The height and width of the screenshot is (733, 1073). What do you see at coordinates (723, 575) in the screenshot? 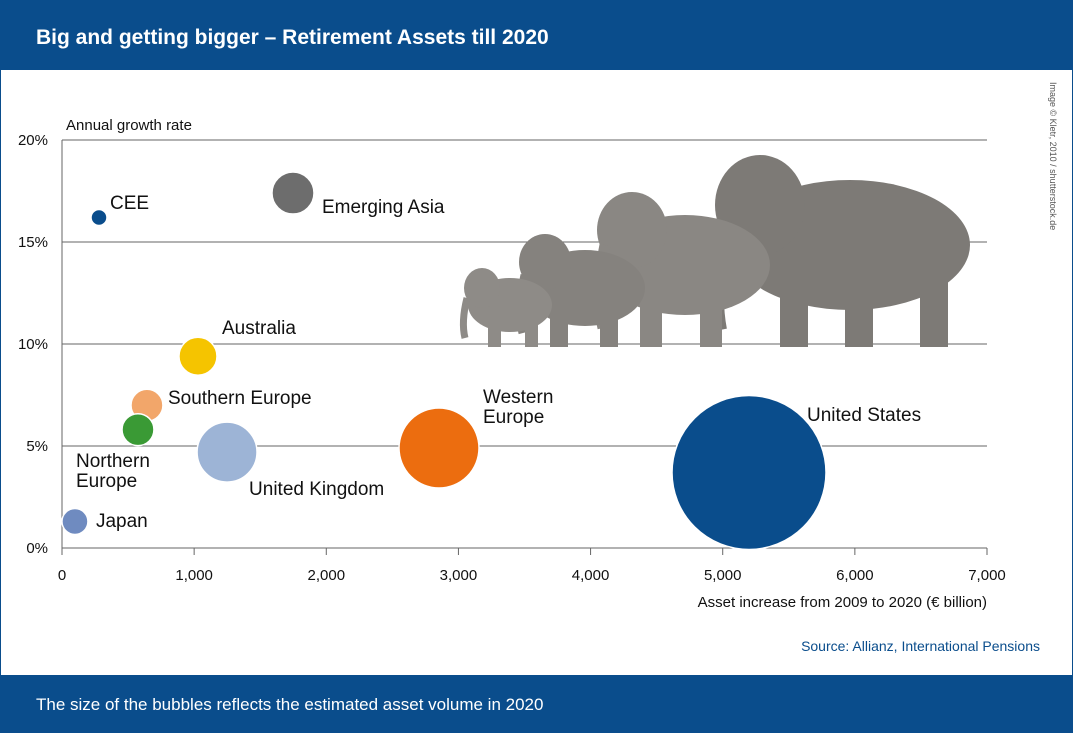
I see `x-tick-label: 5,000` at bounding box center [723, 575].